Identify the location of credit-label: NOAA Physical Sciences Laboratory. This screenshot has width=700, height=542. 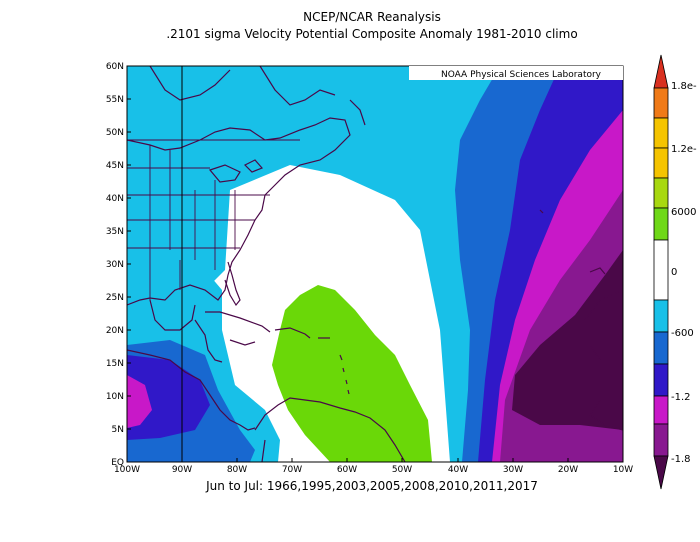
(521, 75).